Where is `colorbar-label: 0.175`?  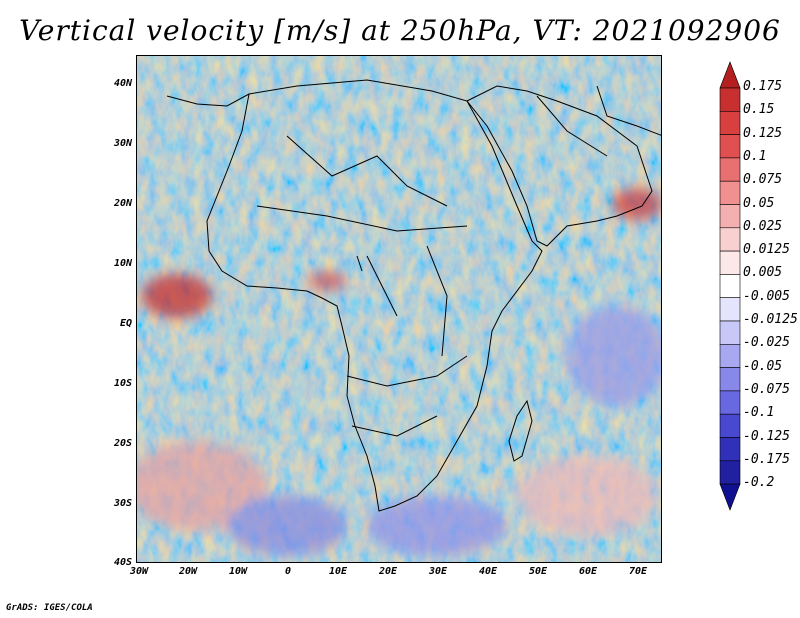 colorbar-label: 0.175 is located at coordinates (763, 86).